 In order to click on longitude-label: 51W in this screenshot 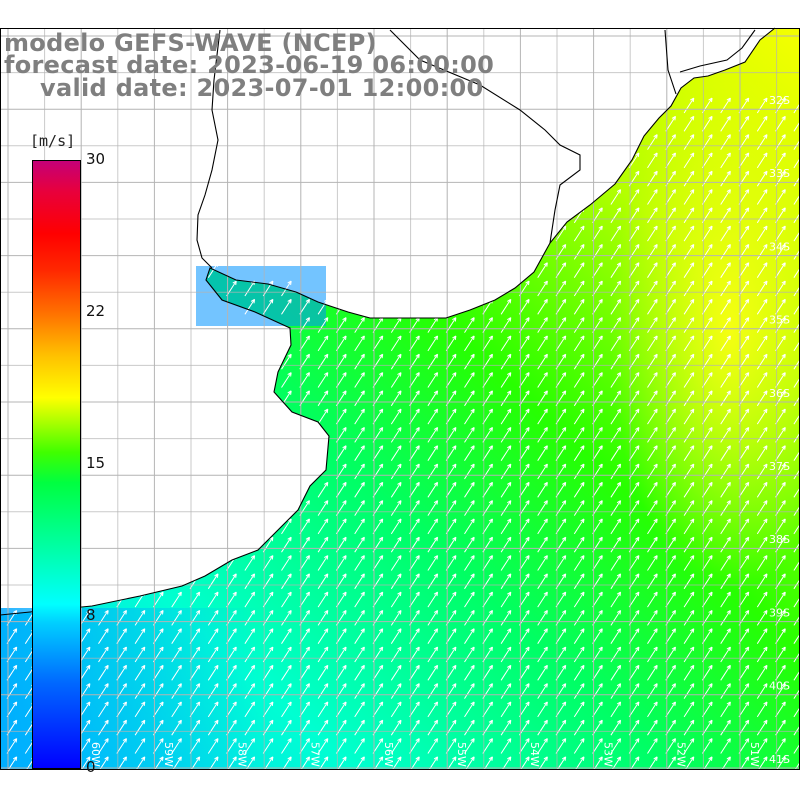, I will do `click(754, 754)`.